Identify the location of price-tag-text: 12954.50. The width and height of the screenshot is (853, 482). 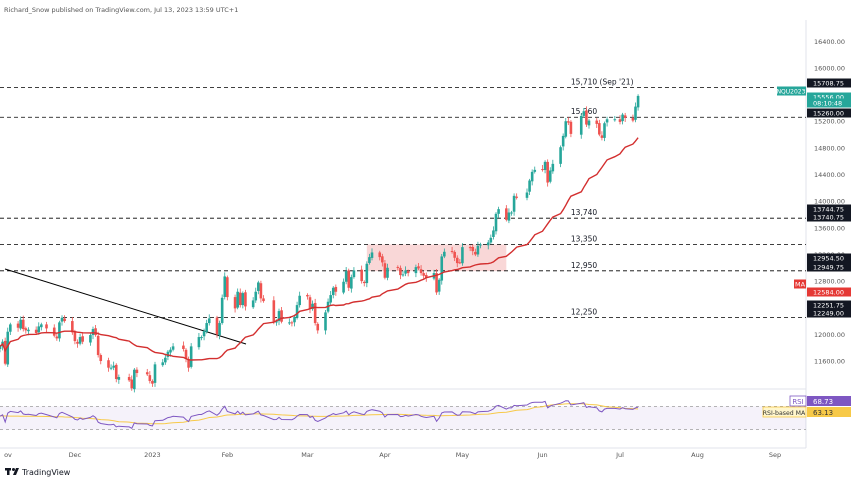
(828, 259).